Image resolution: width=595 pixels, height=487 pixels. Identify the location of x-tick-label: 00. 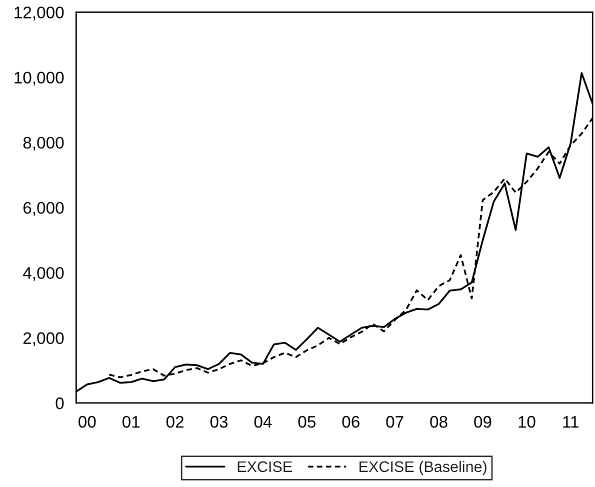
(87, 422).